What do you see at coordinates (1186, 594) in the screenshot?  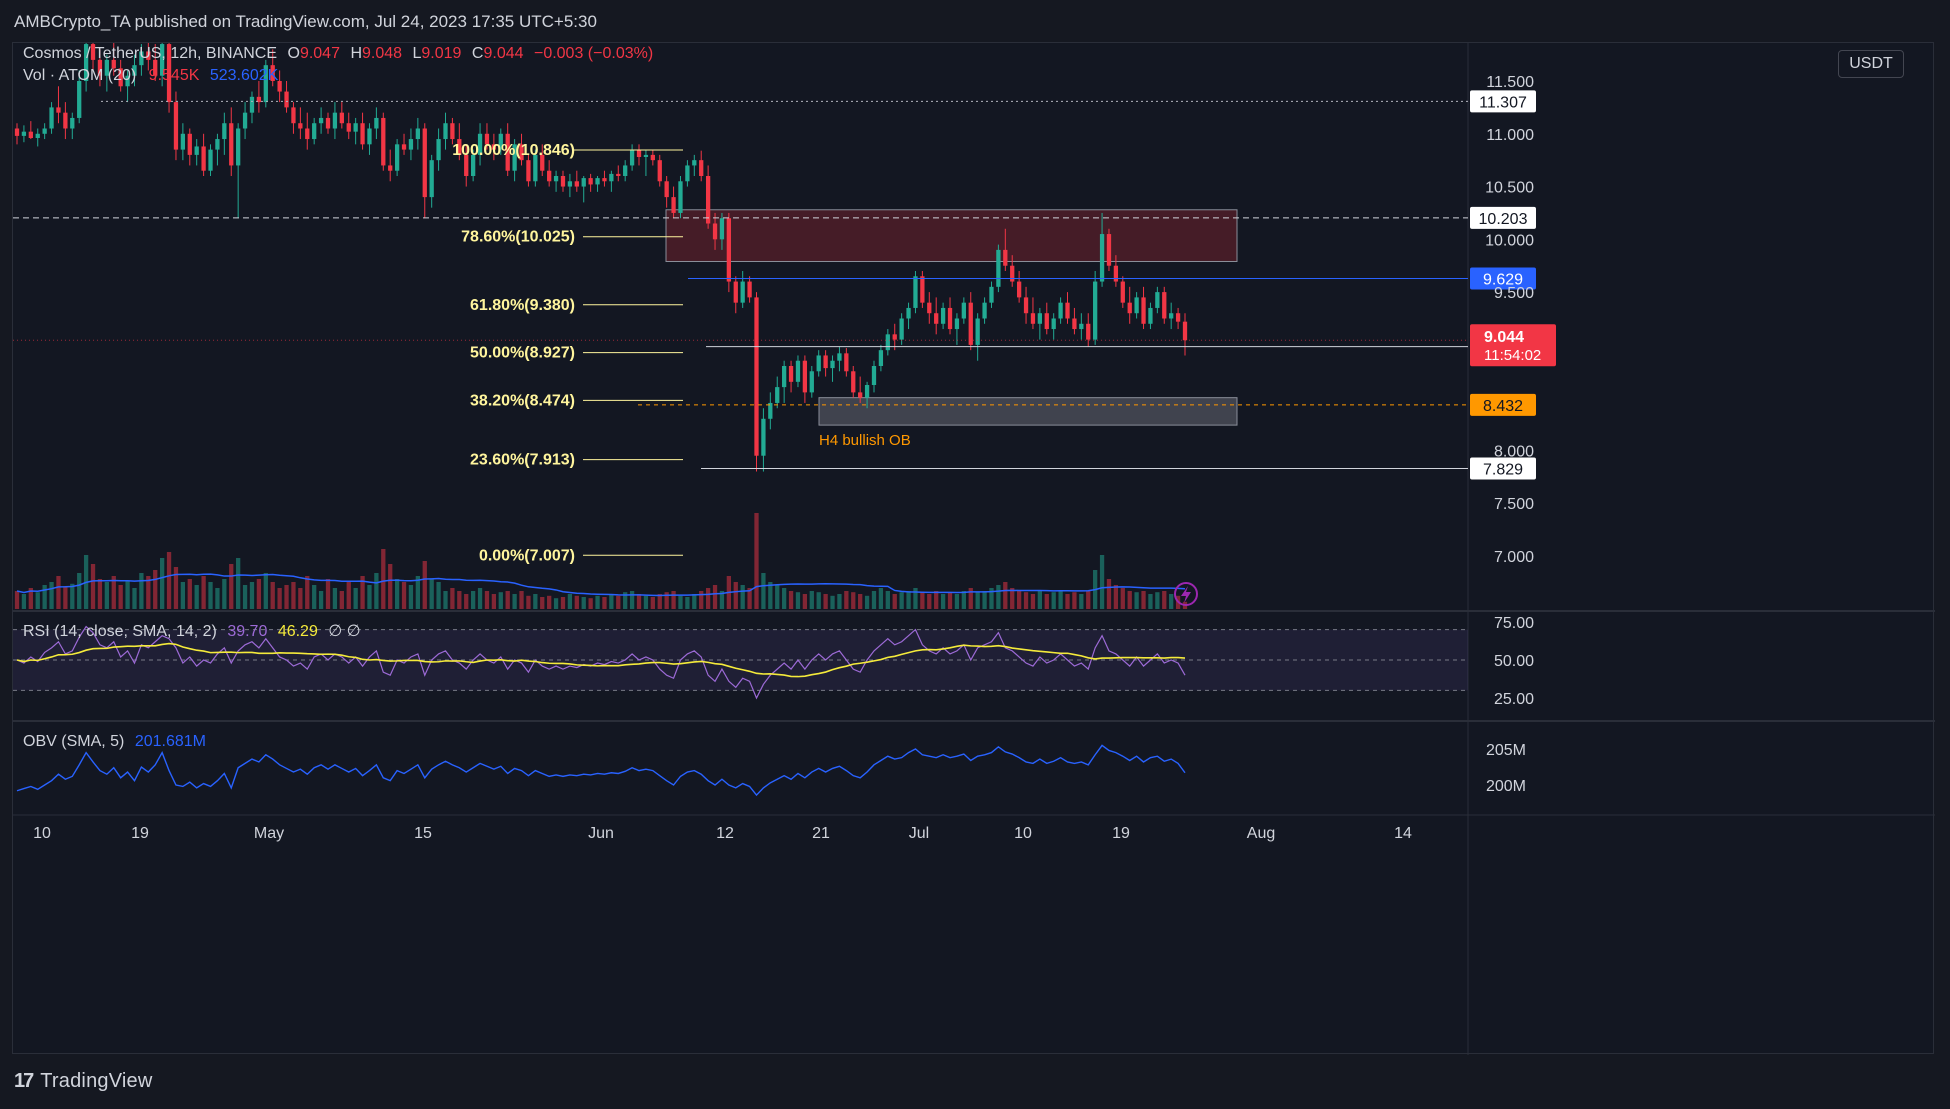 I see `lightning-icon-bolt` at bounding box center [1186, 594].